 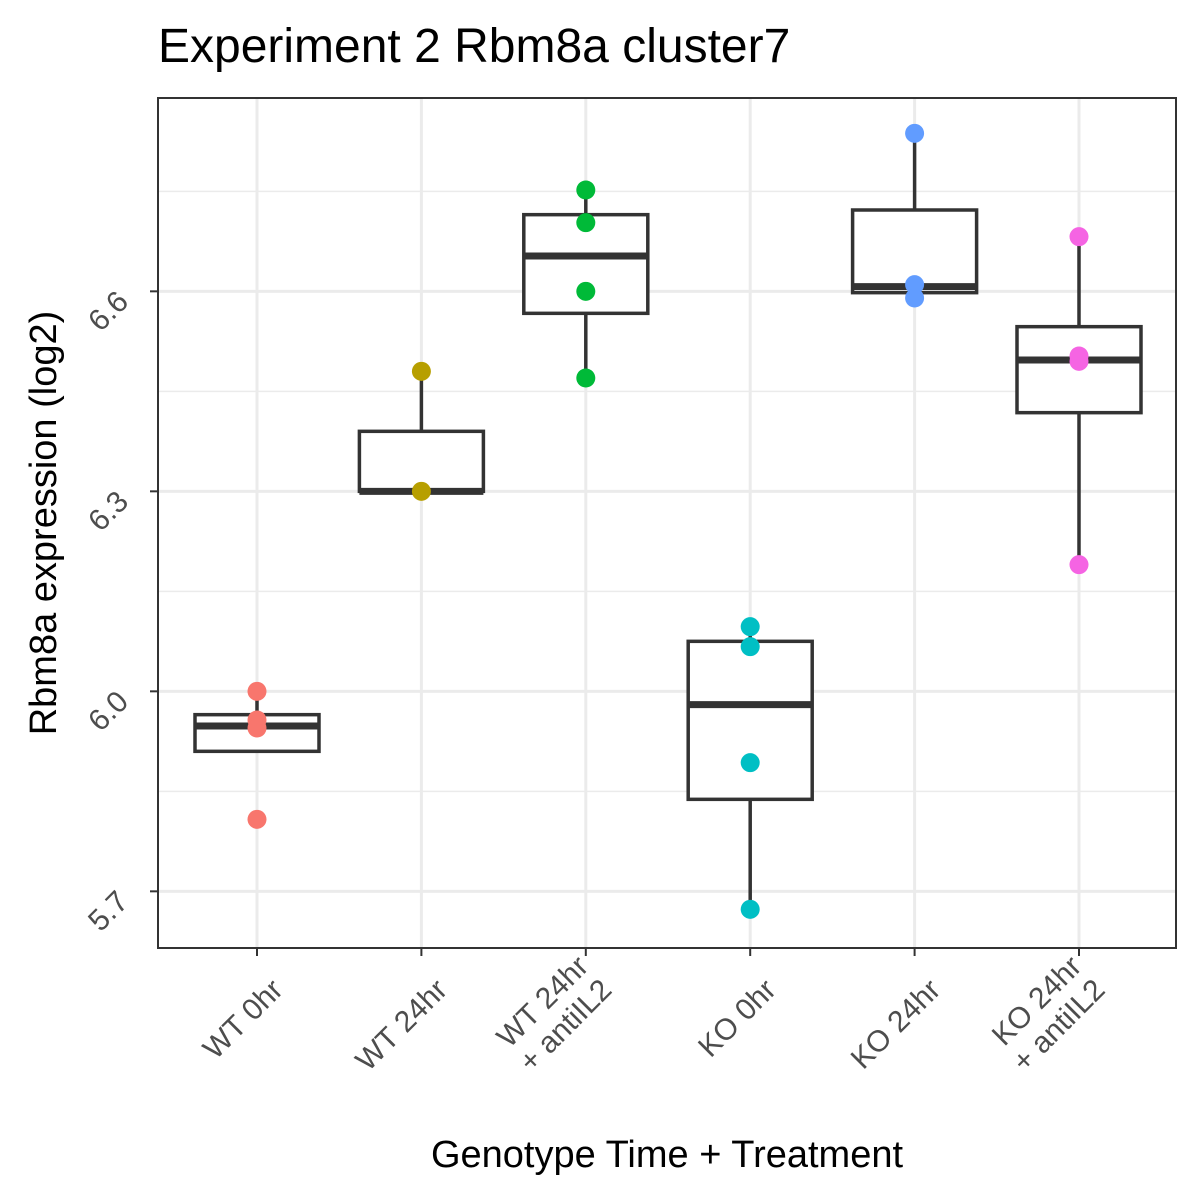 I want to click on x-axis-title: Genotype Time + Treatment, so click(x=667, y=1155).